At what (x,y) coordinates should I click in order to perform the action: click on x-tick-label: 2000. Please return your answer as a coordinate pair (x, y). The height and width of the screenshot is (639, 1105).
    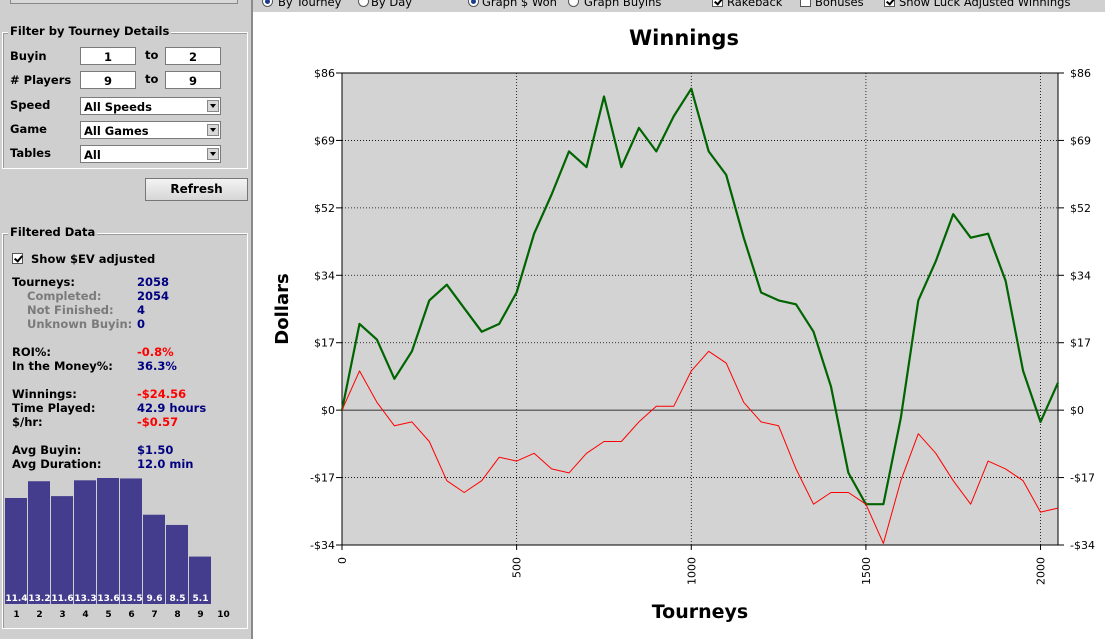
    Looking at the image, I should click on (1041, 571).